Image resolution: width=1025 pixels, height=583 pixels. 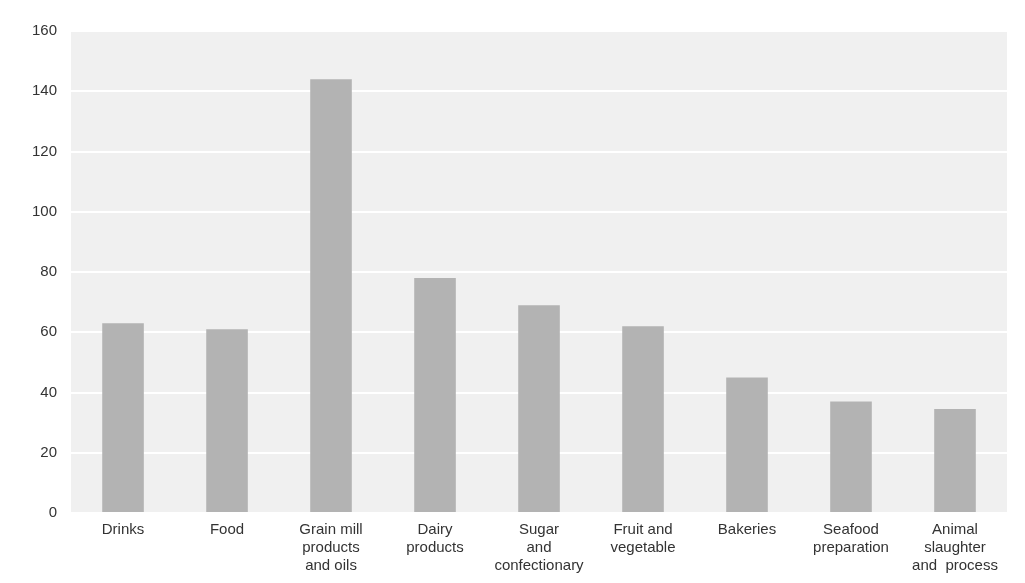 I want to click on y-tick-label: 160, so click(x=45, y=30).